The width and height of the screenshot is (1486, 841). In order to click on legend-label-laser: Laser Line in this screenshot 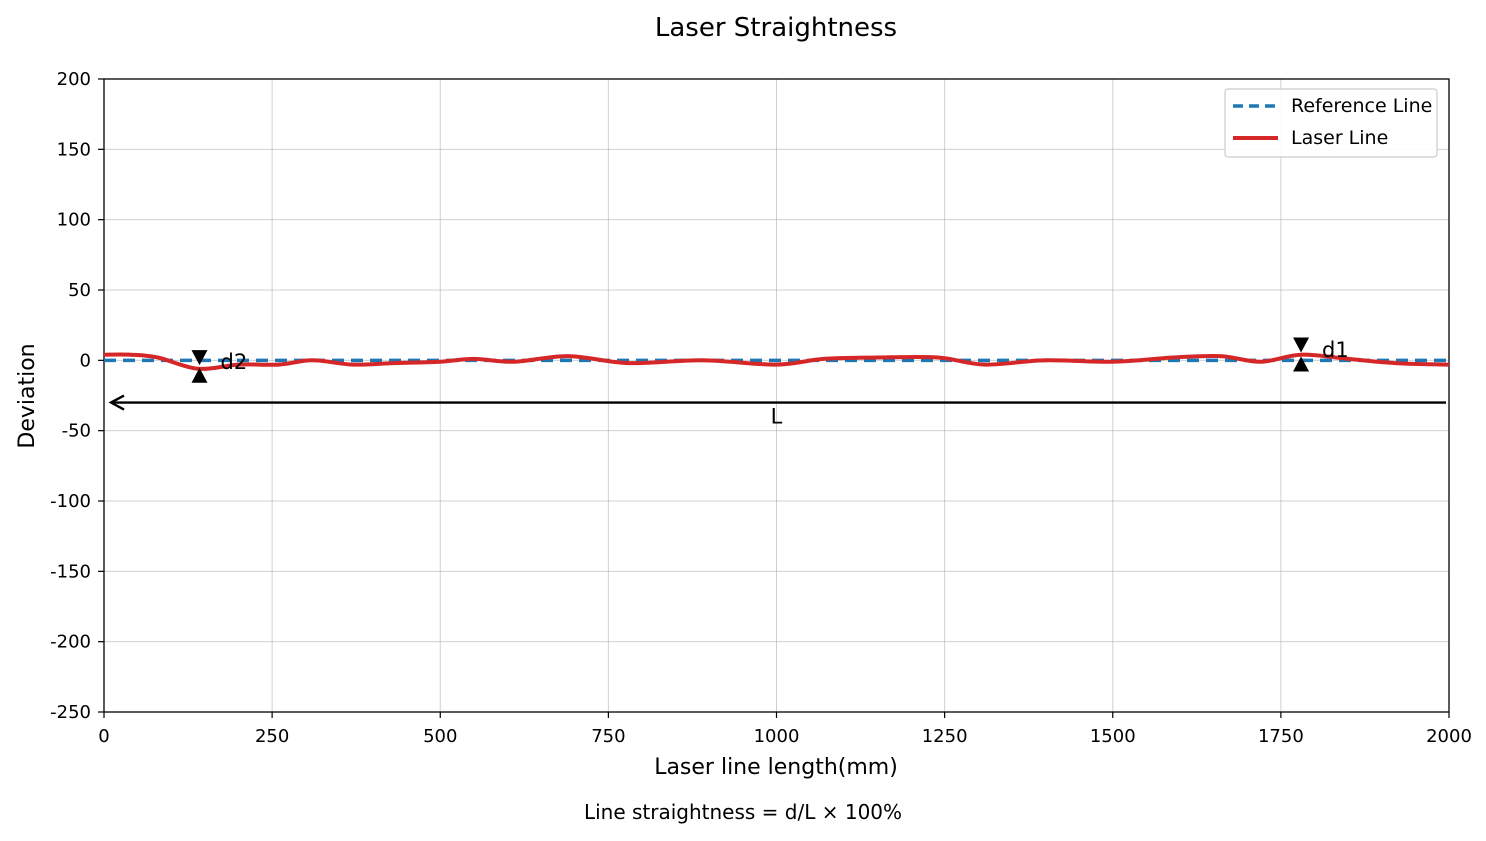, I will do `click(1339, 138)`.